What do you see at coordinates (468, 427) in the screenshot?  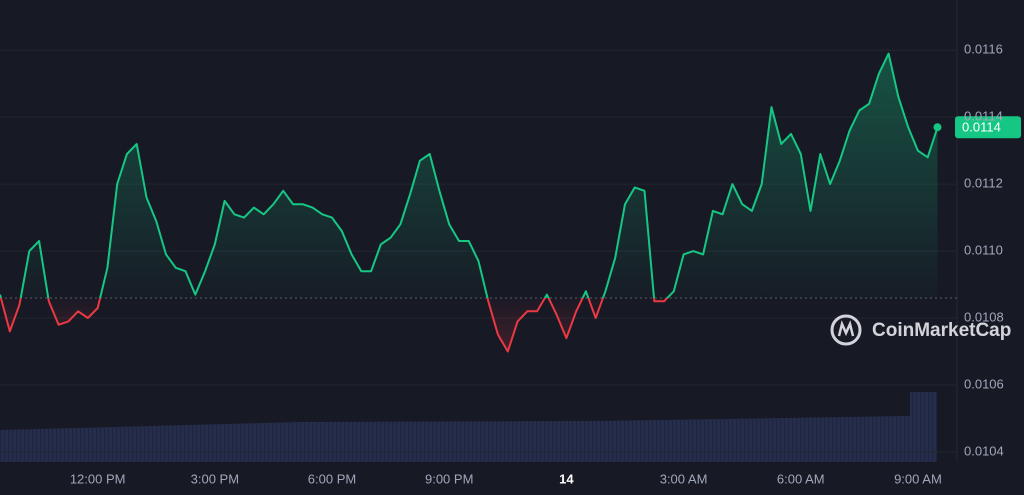 I see `volume-bars` at bounding box center [468, 427].